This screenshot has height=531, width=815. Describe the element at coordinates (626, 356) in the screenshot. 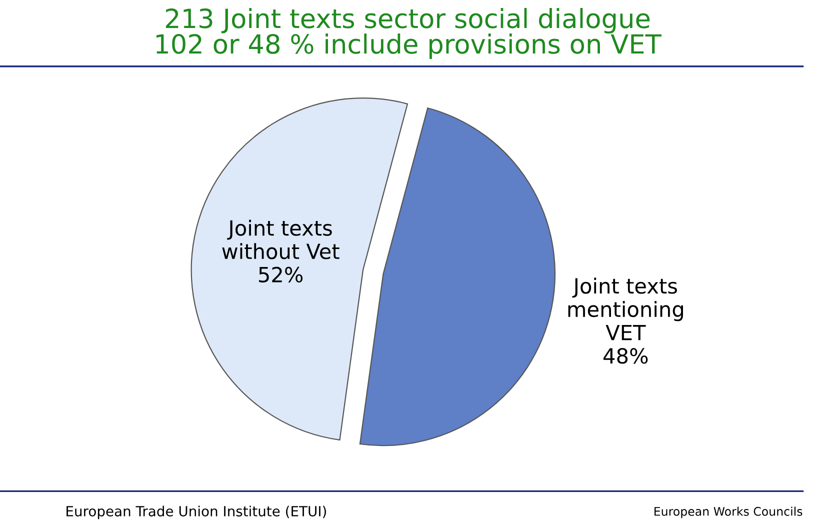

I see `data-label: 48%` at that location.